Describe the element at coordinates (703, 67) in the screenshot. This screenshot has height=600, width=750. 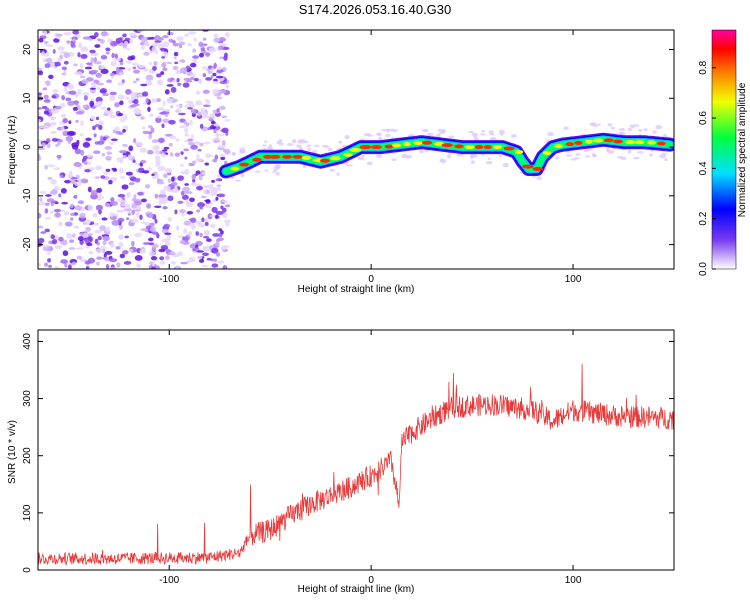
I see `colorbar-tick-label: 0.8` at that location.